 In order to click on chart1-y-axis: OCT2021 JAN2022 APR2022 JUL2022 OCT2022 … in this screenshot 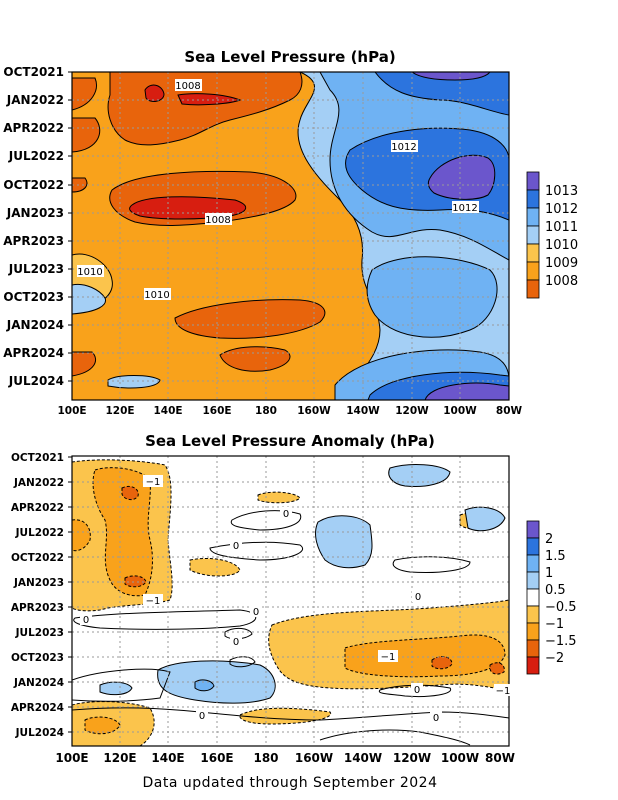, I will do `click(37, 226)`.